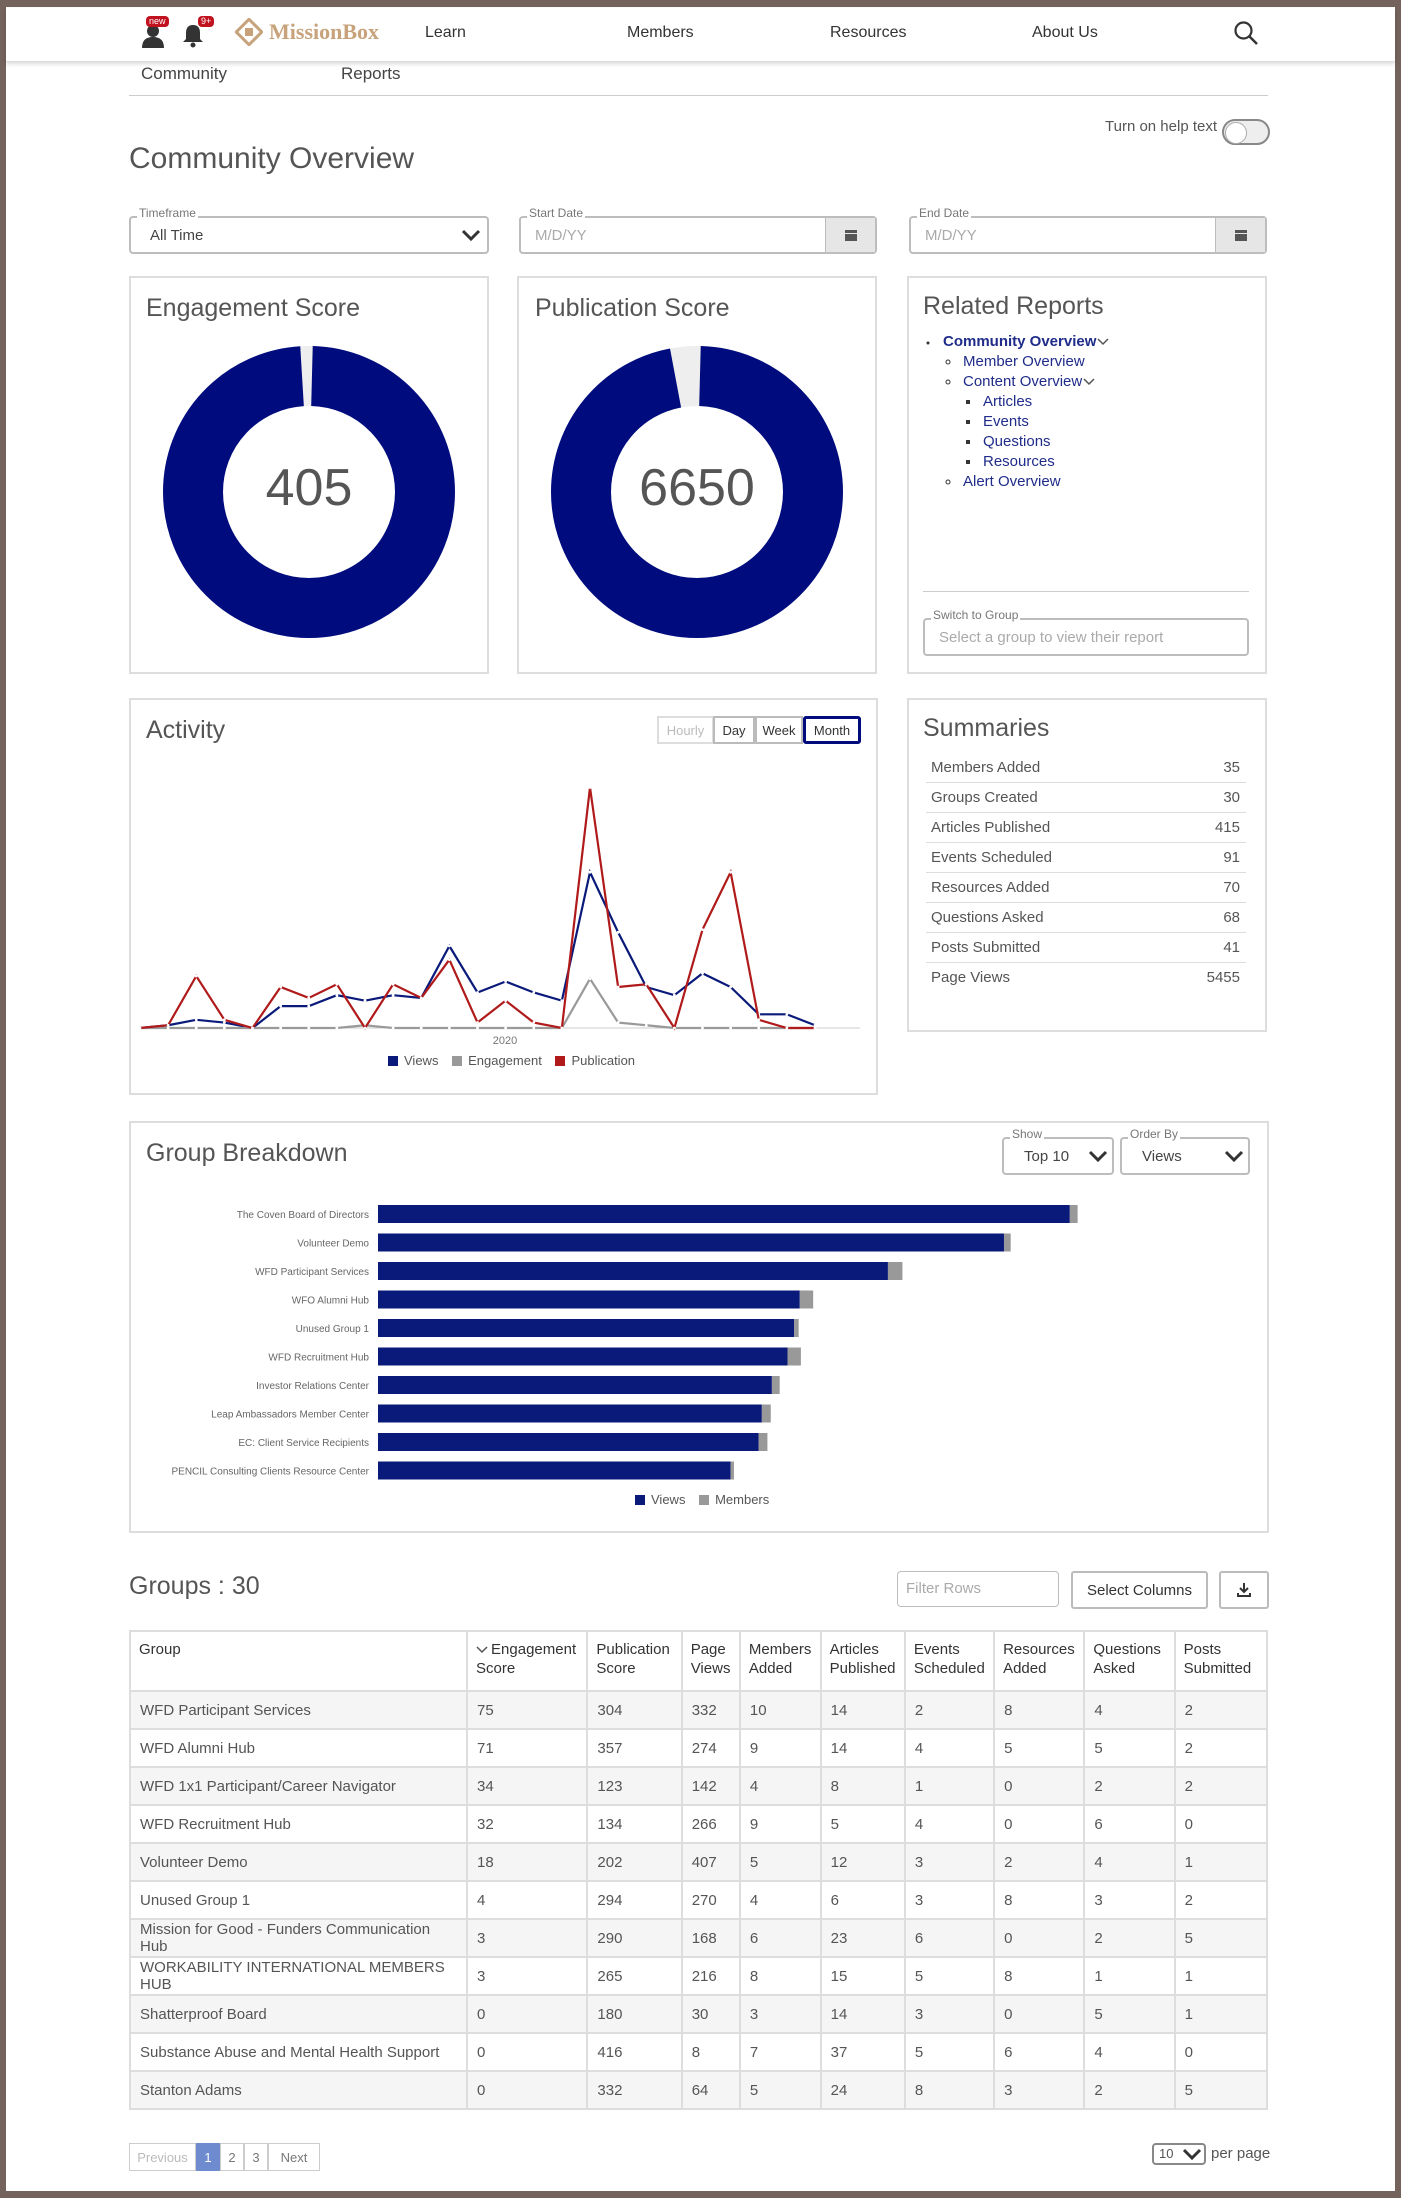 This screenshot has height=2198, width=1401. What do you see at coordinates (698, 1900) in the screenshot?
I see `table-row: Unused Group 1 4 294 270 4 6 3 8 3 2` at bounding box center [698, 1900].